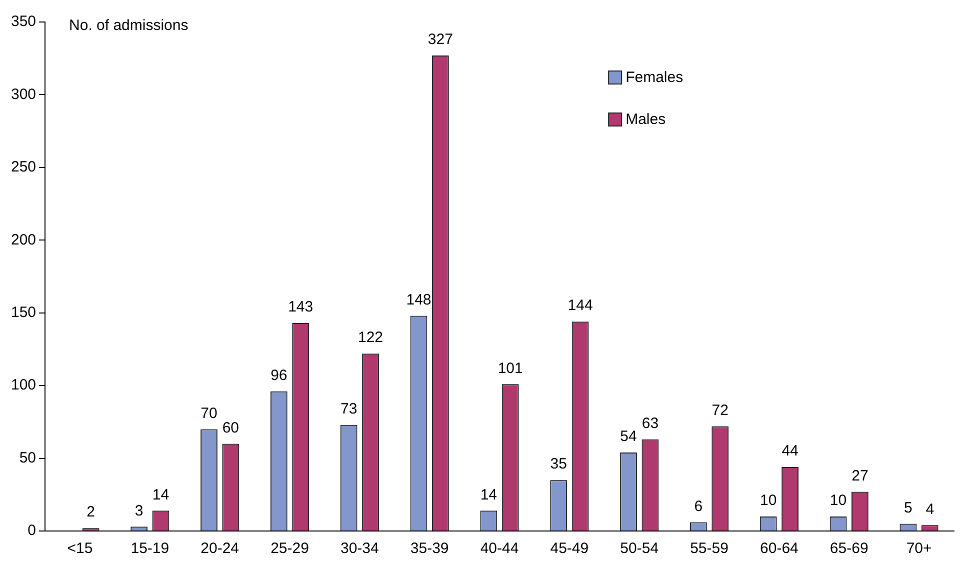  Describe the element at coordinates (23, 167) in the screenshot. I see `y-tick-label: 250` at that location.